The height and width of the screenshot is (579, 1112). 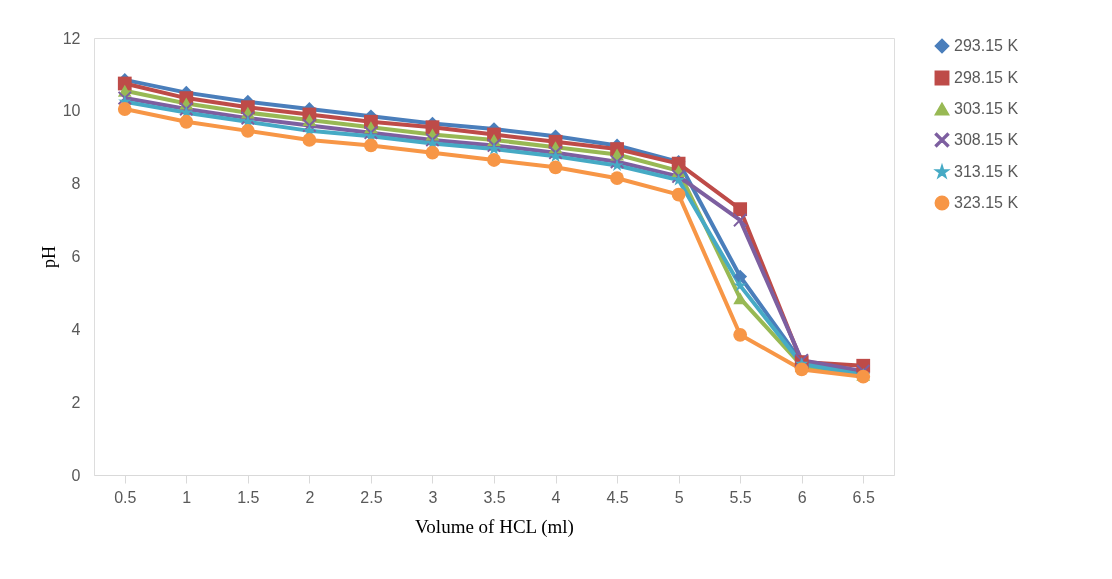 What do you see at coordinates (187, 497) in the screenshot?
I see `x-tick-label: 1` at bounding box center [187, 497].